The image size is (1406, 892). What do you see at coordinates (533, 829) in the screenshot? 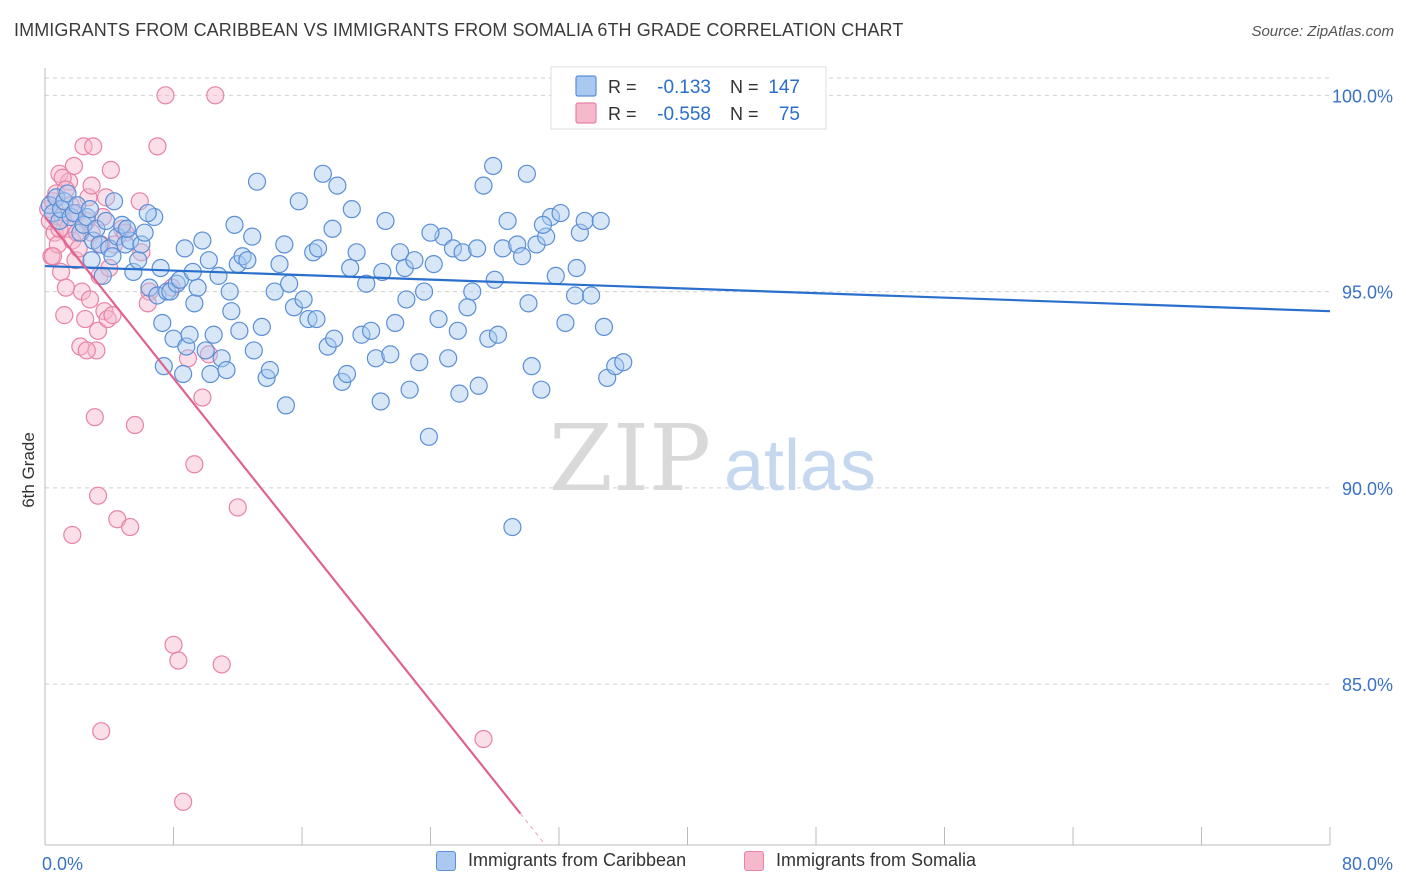
I see `trend-extension-somalia` at bounding box center [533, 829].